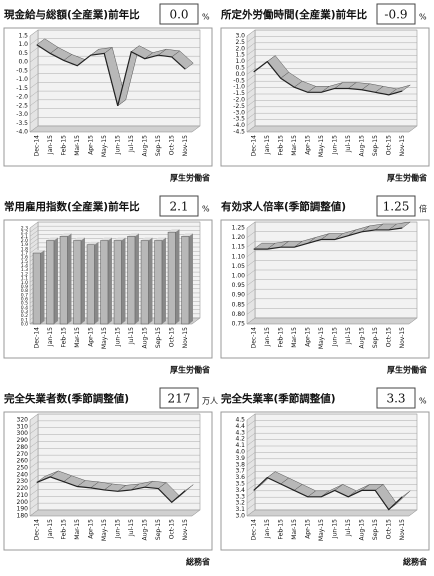  Describe the element at coordinates (23, 433) in the screenshot. I see `y-tick-label: 300` at that location.